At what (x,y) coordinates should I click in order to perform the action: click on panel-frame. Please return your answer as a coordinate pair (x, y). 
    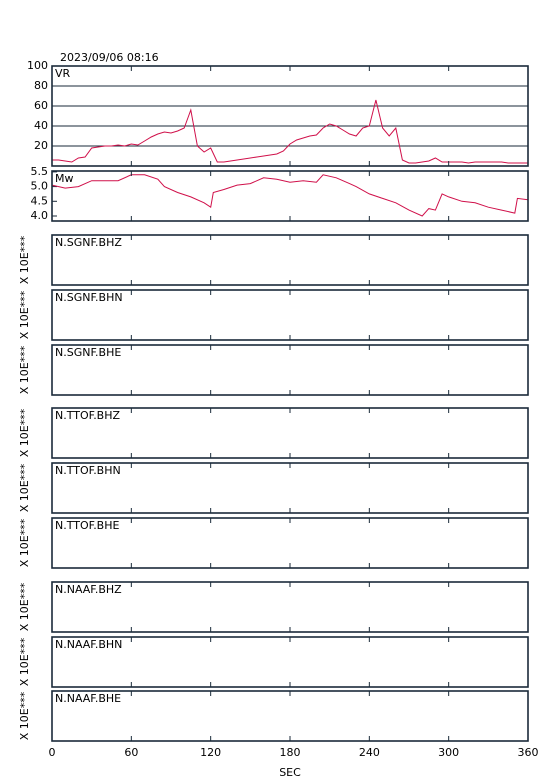
    Looking at the image, I should click on (290, 116).